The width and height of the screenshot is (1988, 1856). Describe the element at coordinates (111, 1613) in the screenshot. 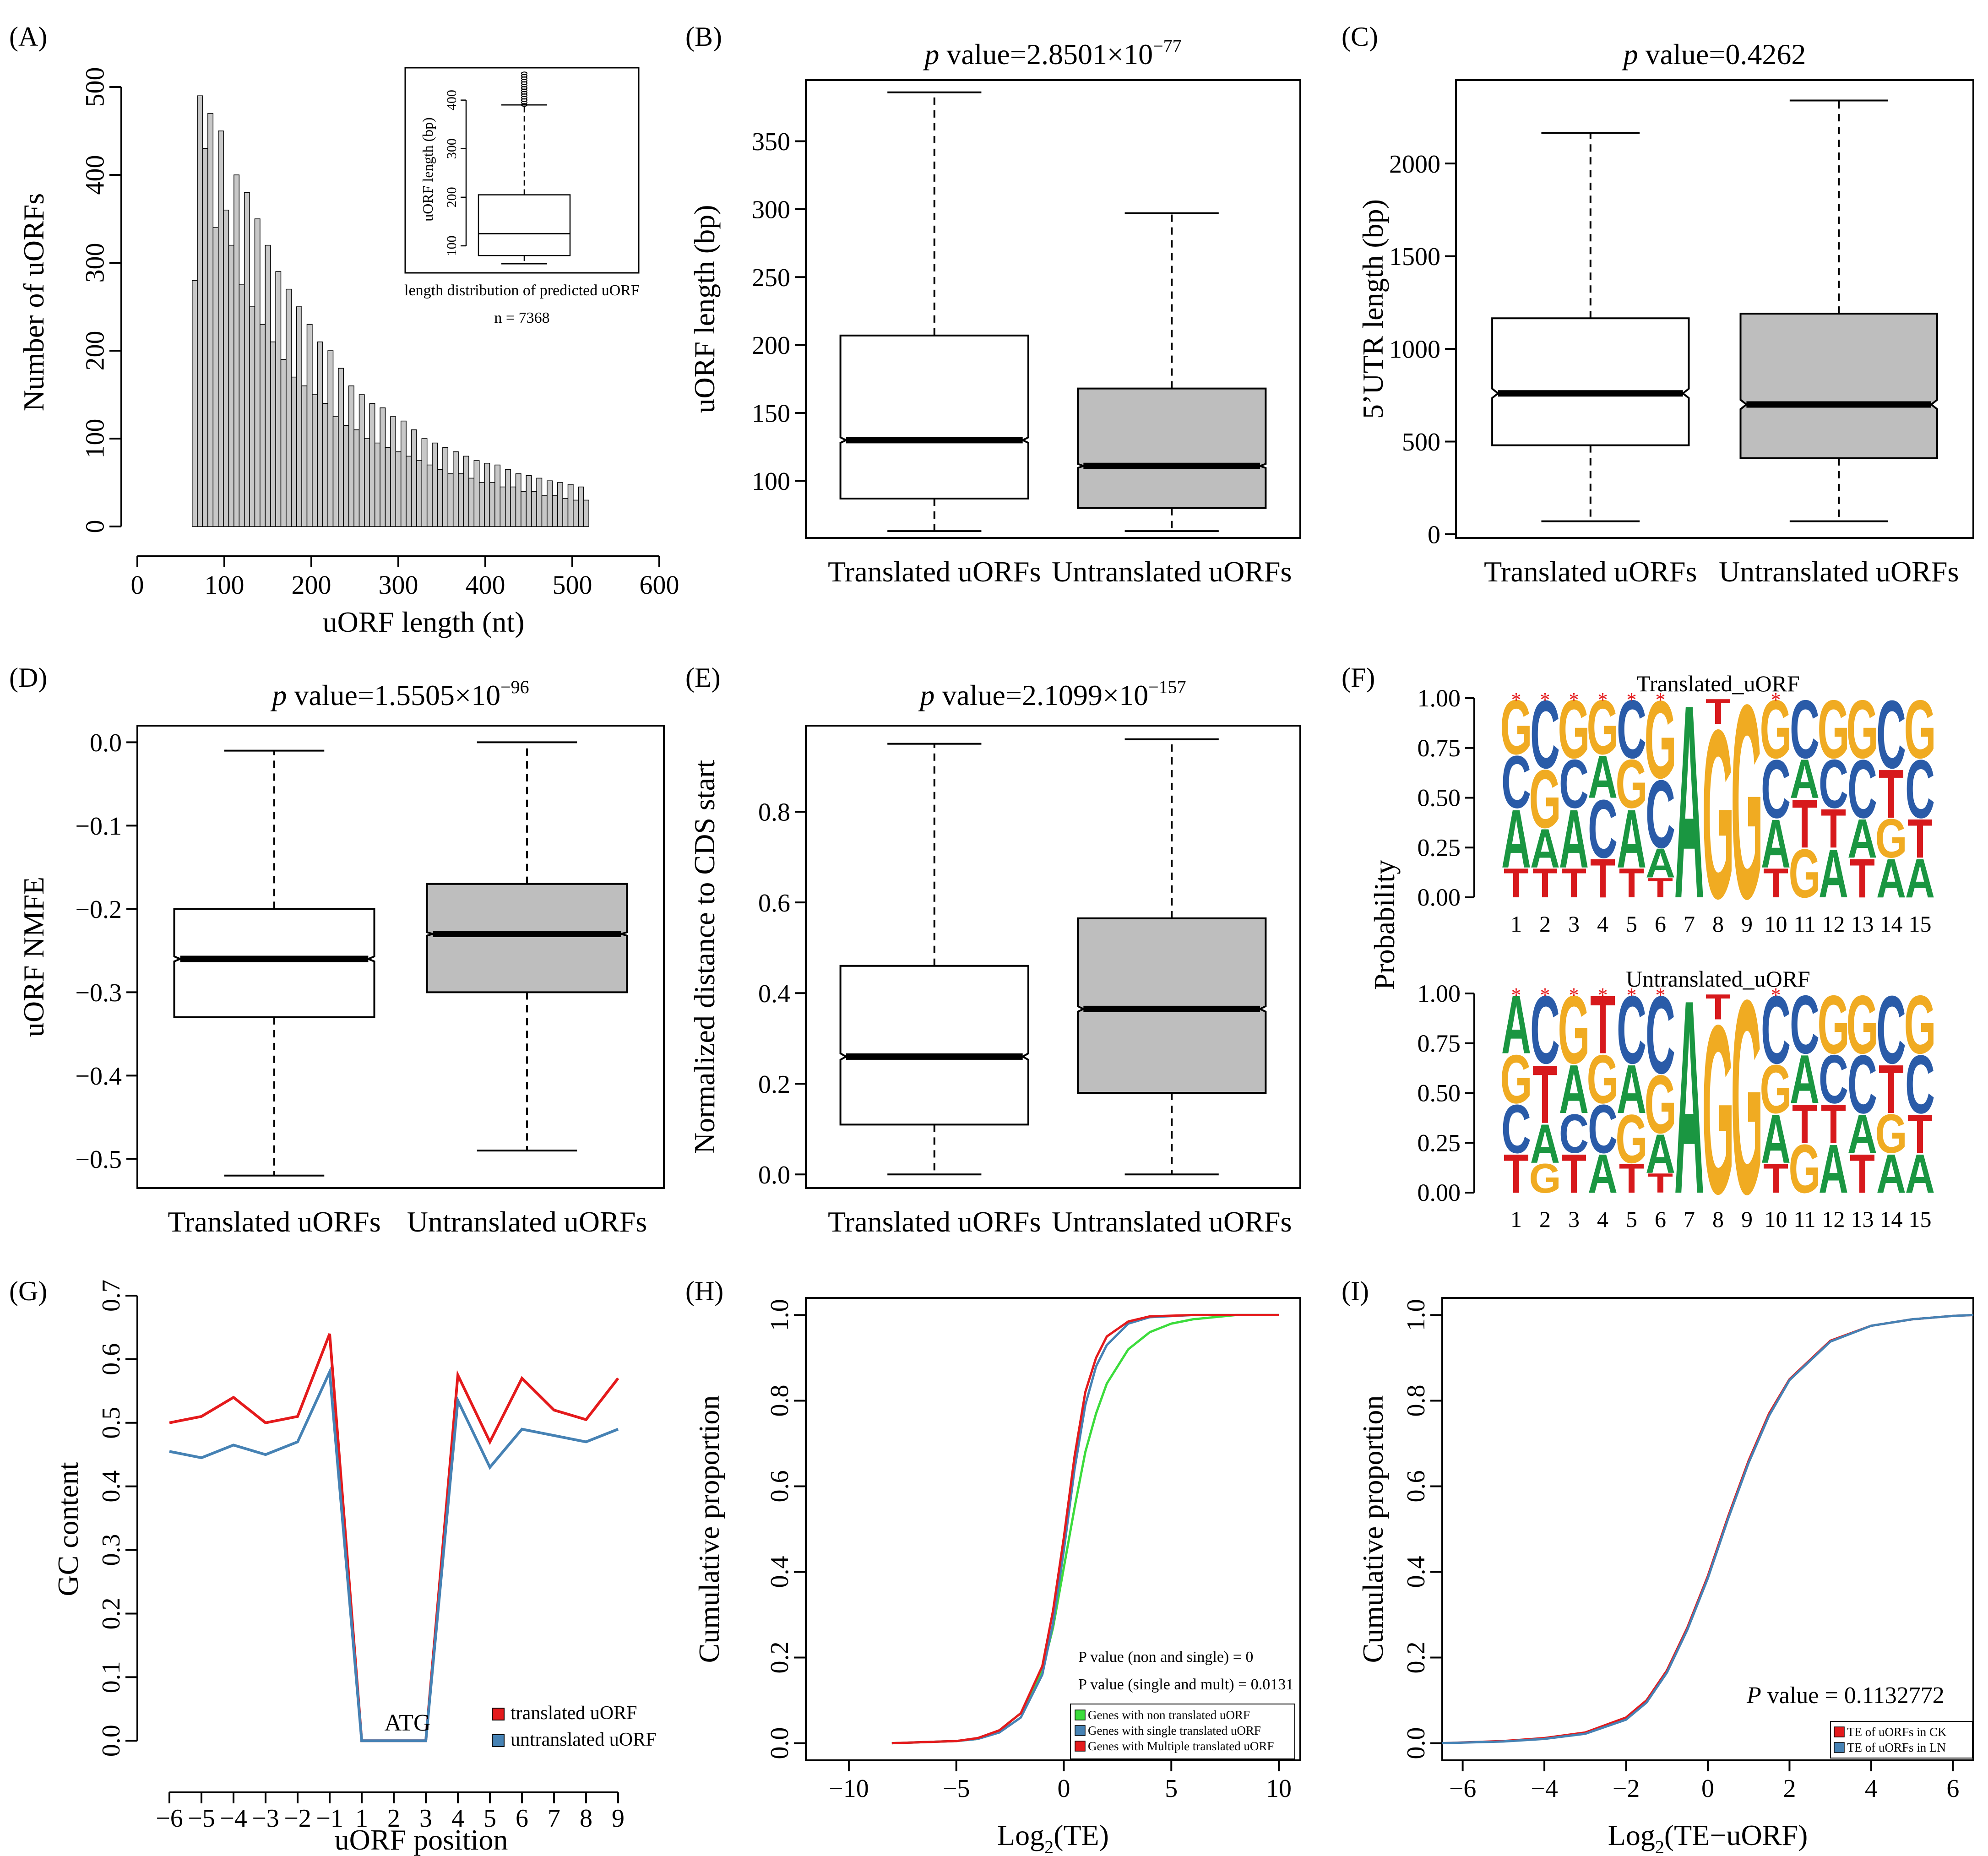

I see `panel-g-y-tick-label: 0.2` at that location.